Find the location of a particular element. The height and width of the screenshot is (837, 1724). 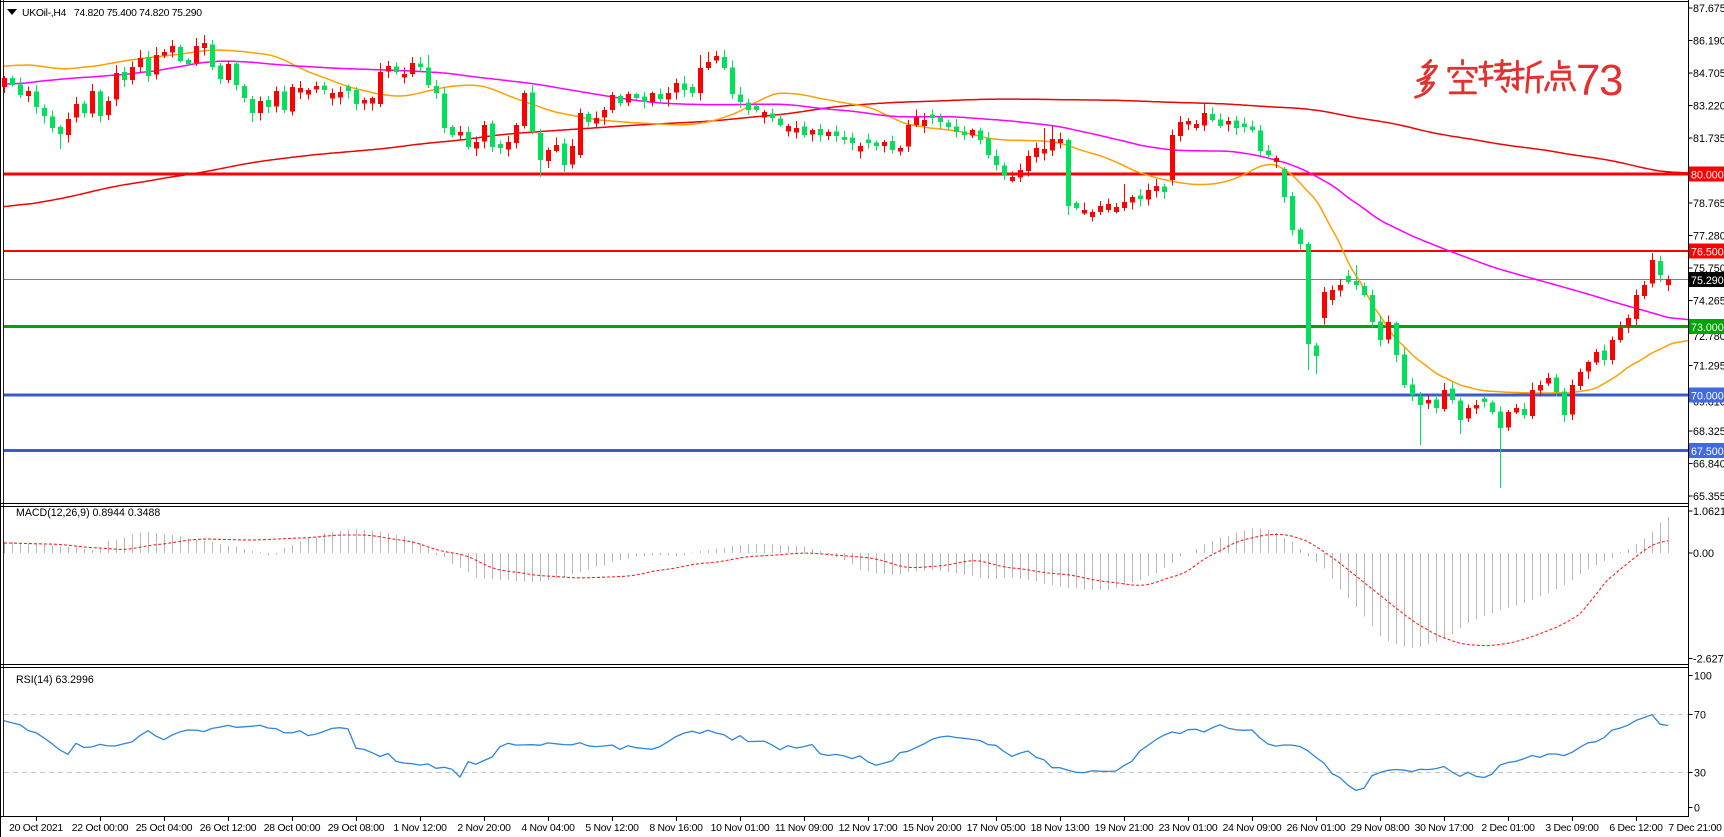

svg-text: 1.0621 is located at coordinates (1708, 512).